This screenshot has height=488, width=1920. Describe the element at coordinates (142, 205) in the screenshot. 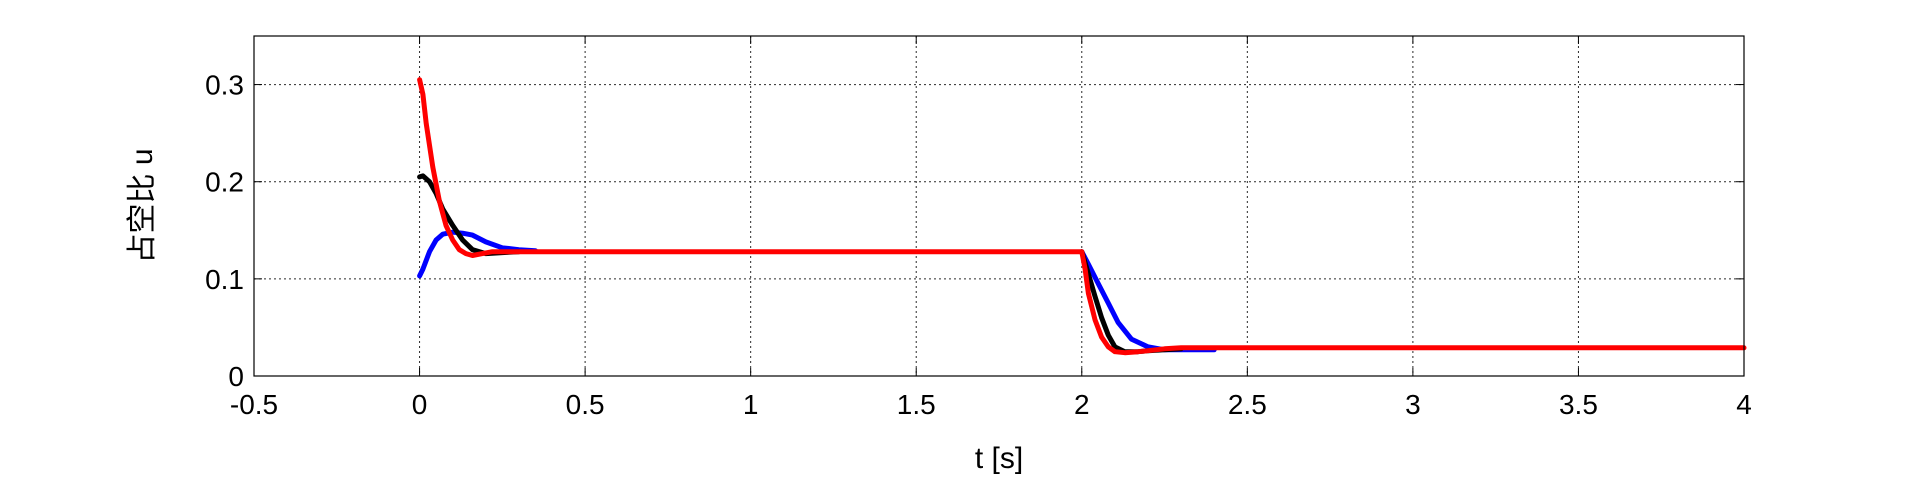

I see `y-axis-label: 占空比 u` at that location.